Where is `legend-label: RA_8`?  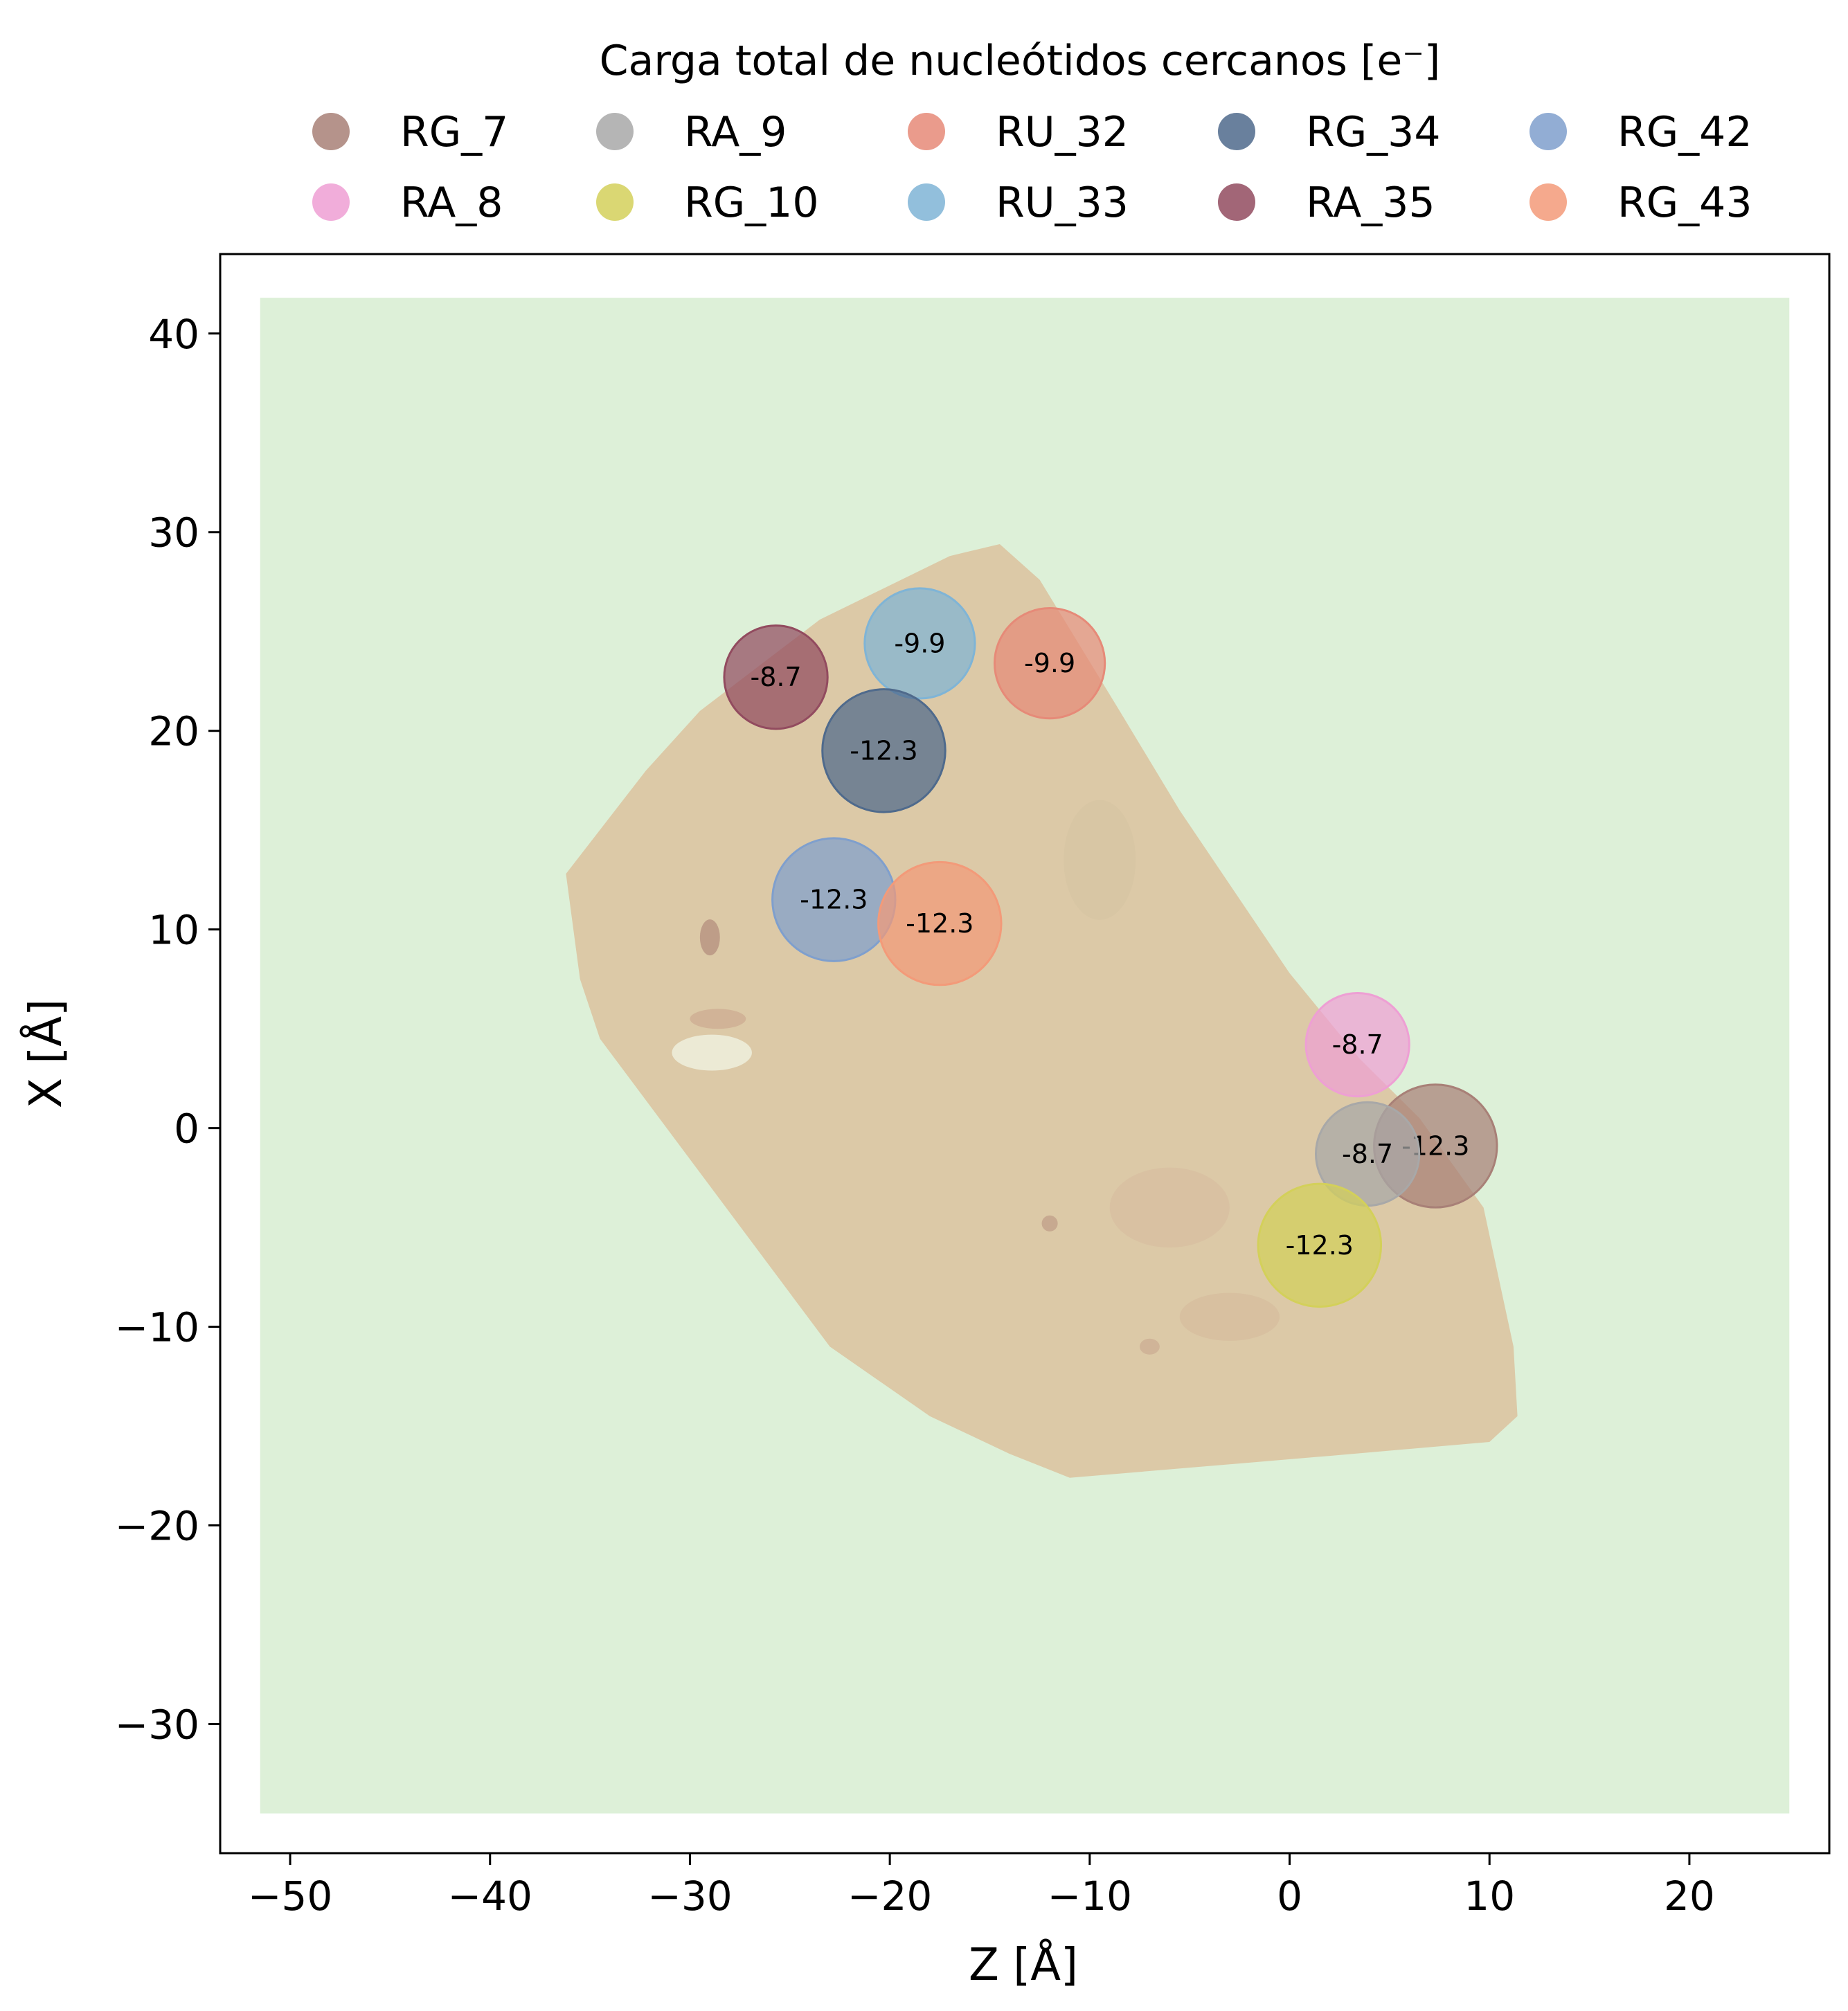 legend-label: RA_8 is located at coordinates (452, 203).